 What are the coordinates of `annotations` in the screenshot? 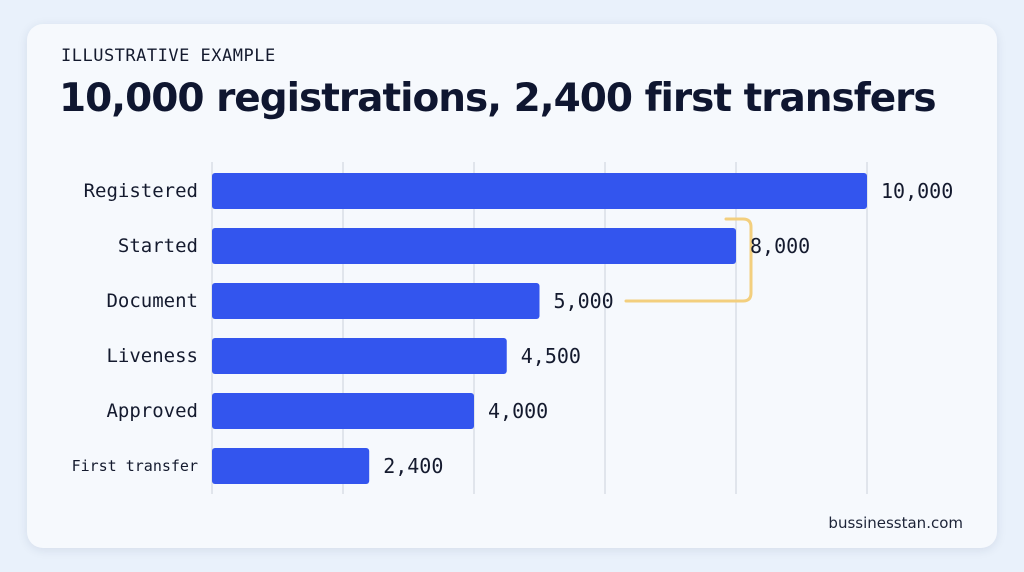 It's located at (688, 260).